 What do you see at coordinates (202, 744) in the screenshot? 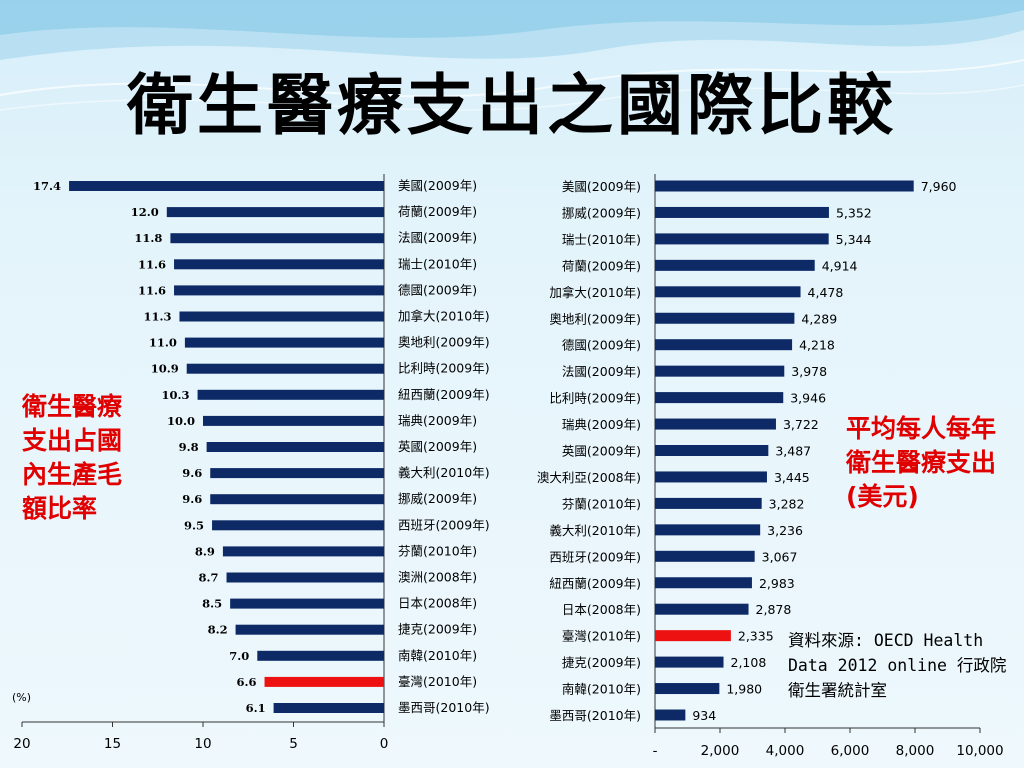
I see `left-x-tick-label: 10` at bounding box center [202, 744].